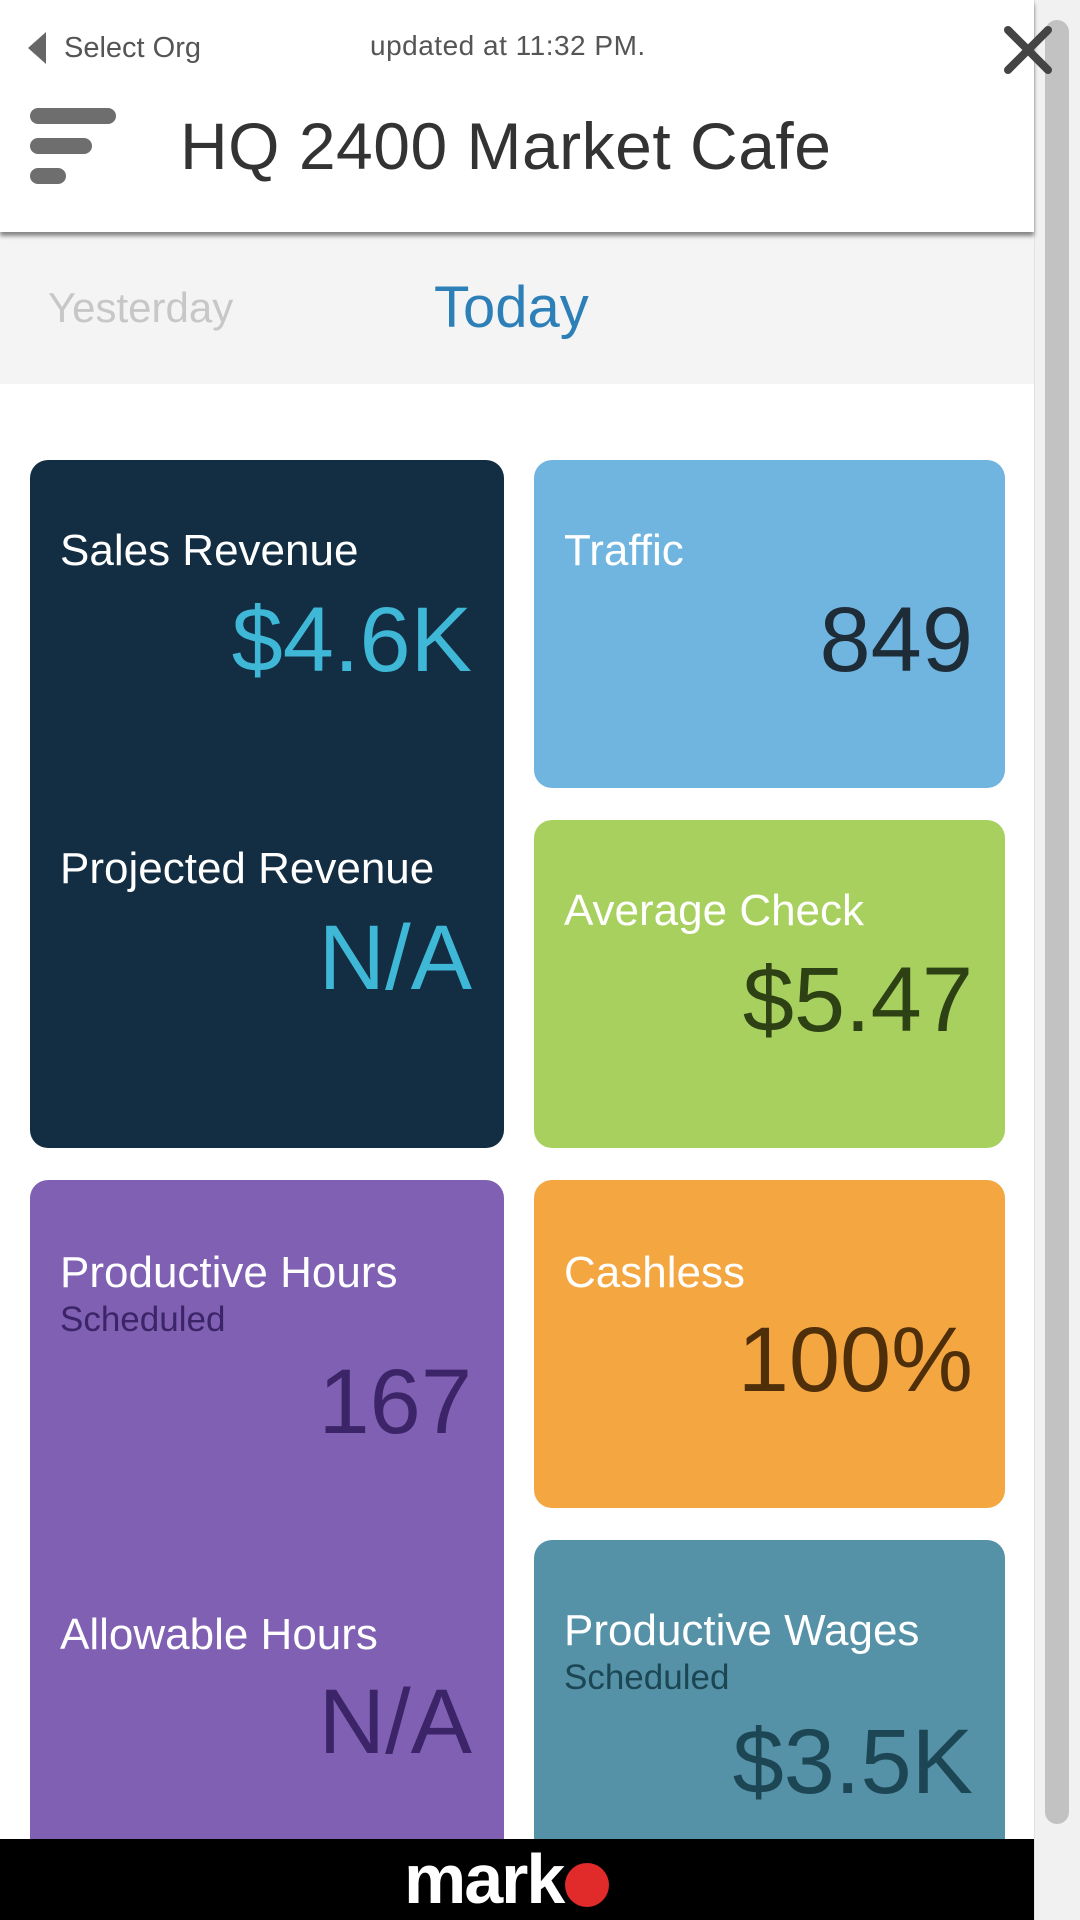 Image resolution: width=1080 pixels, height=1920 pixels. What do you see at coordinates (219, 1634) in the screenshot?
I see `allowable-hours-label: Allowable Hours` at bounding box center [219, 1634].